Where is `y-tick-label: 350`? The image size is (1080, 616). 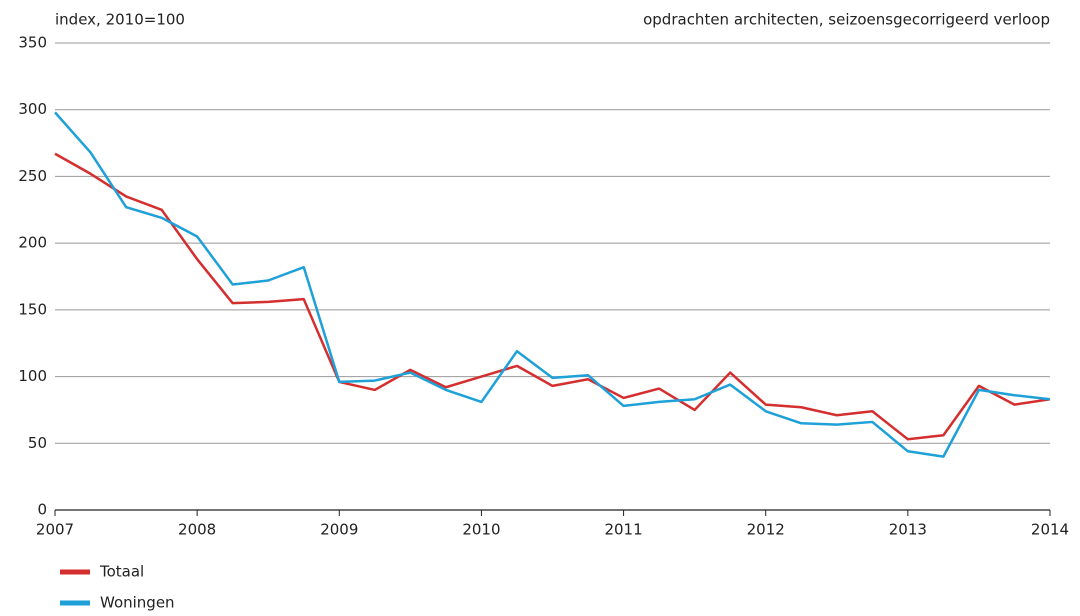 y-tick-label: 350 is located at coordinates (32, 43).